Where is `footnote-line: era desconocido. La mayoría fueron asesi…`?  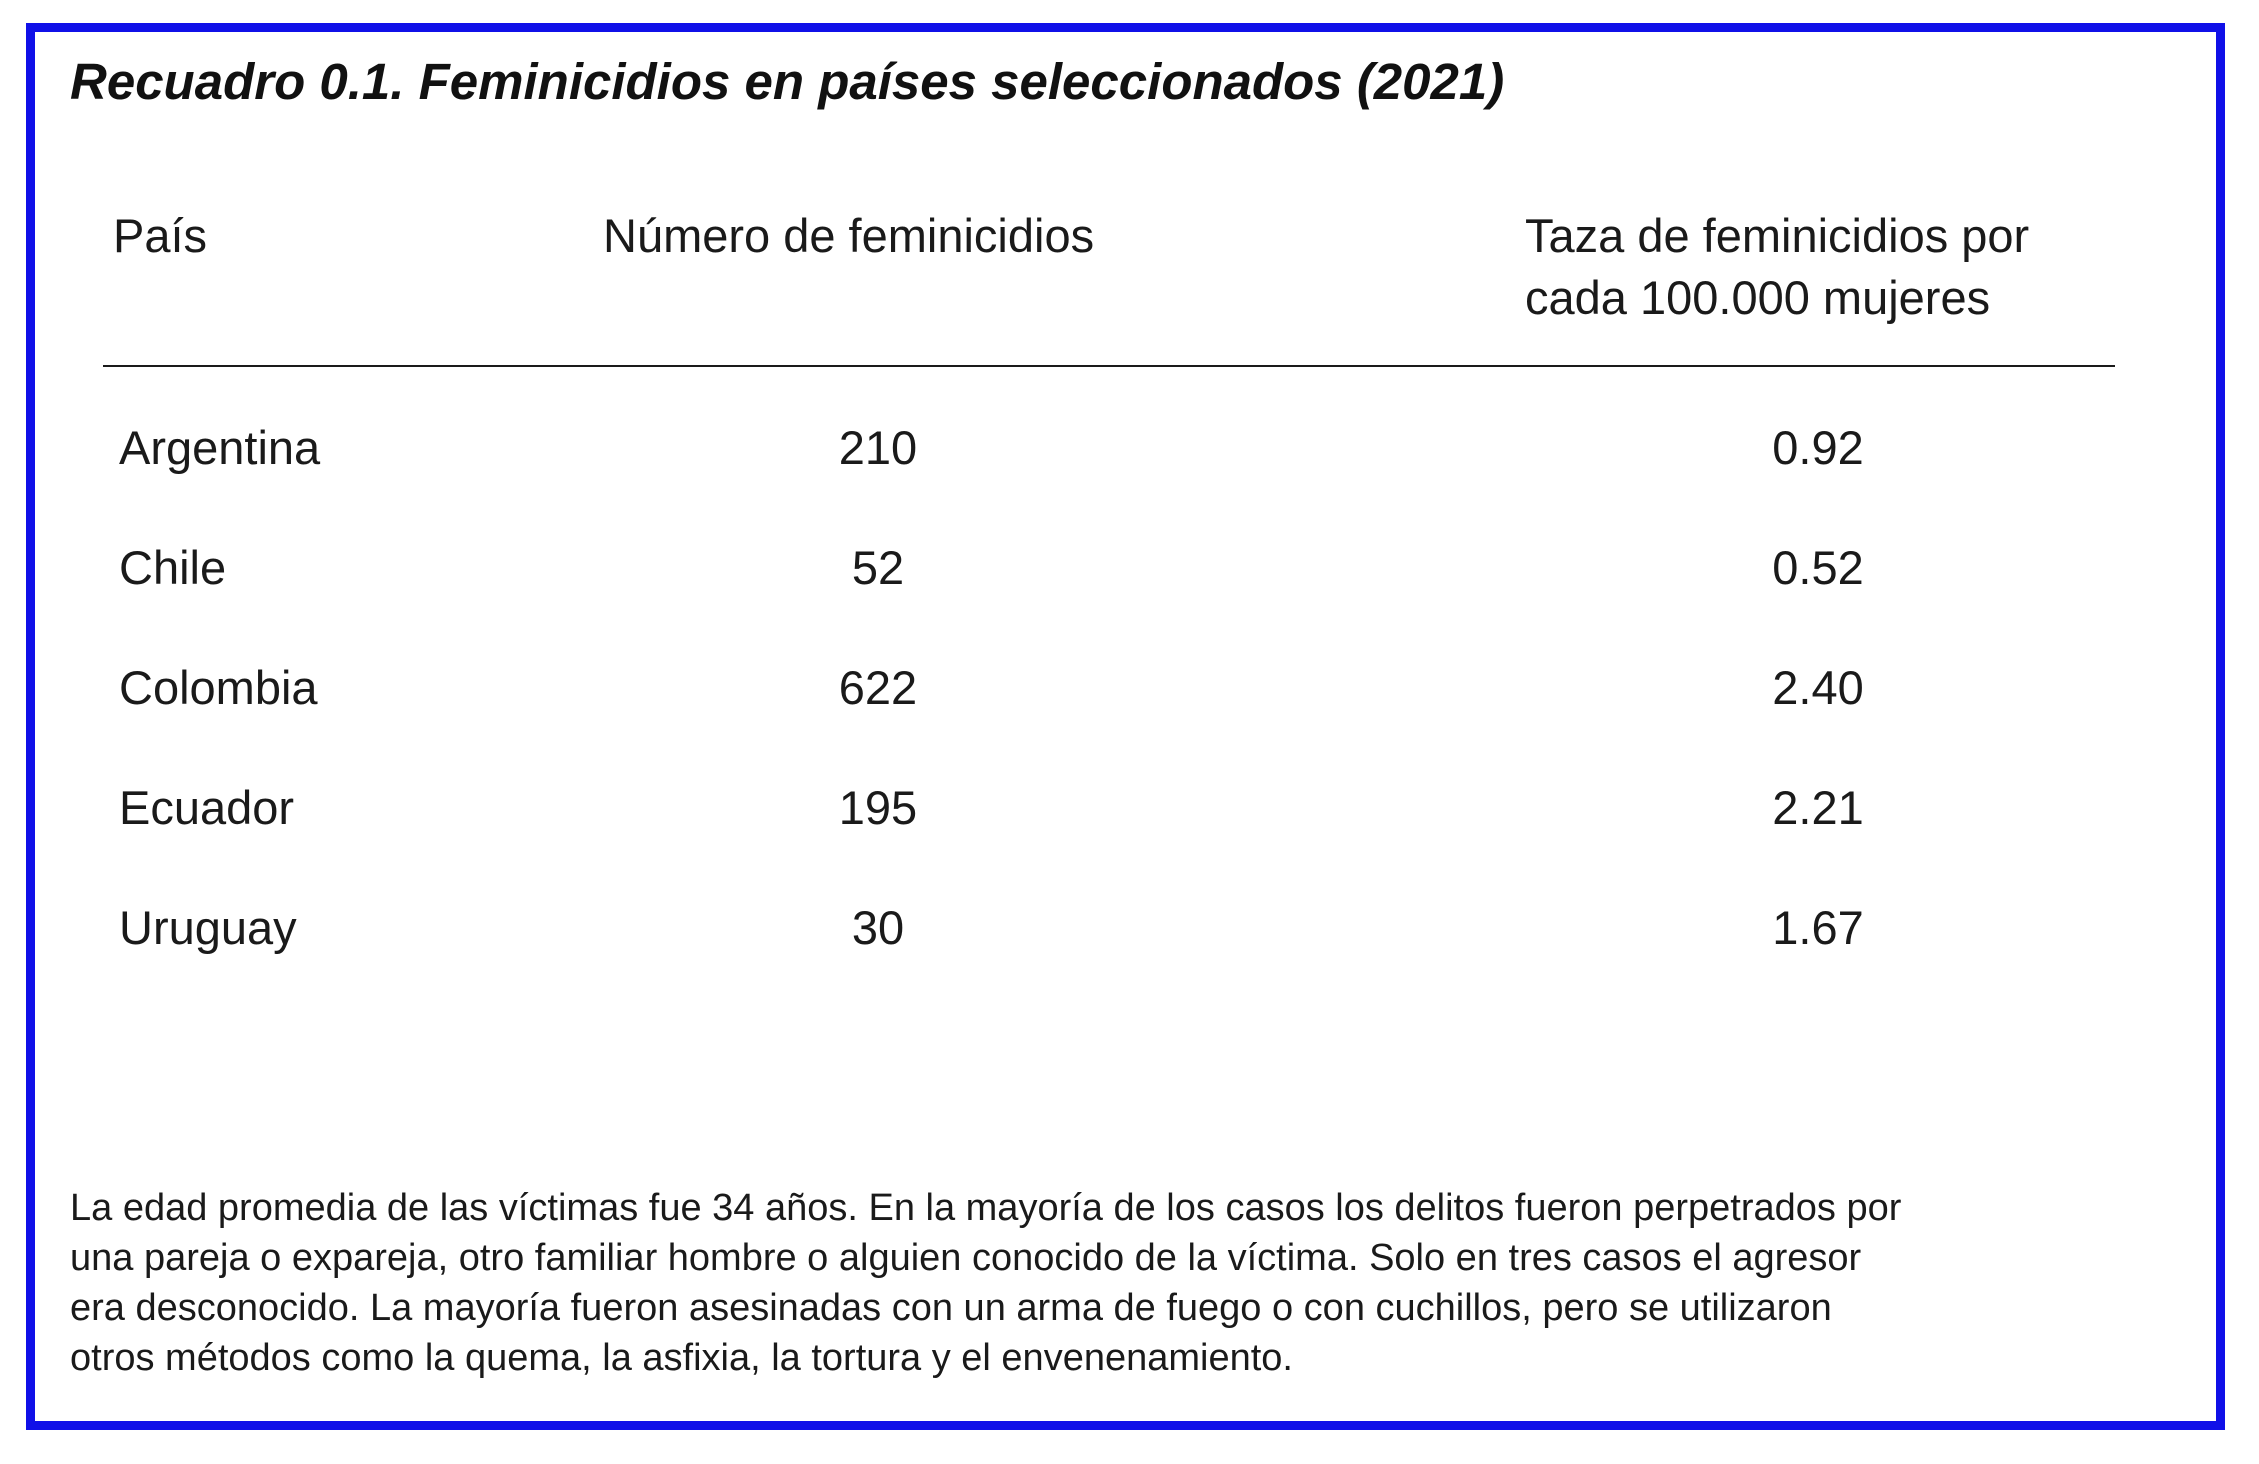 footnote-line: era desconocido. La mayoría fueron asesi… is located at coordinates (951, 1308).